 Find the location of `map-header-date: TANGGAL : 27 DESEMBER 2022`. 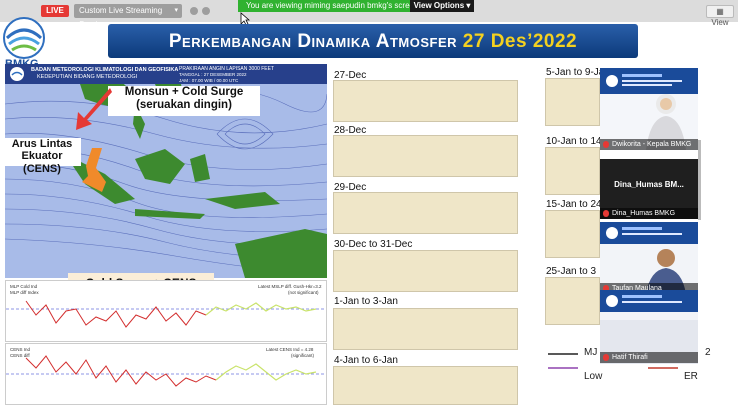

map-header-date: TANGGAL : 27 DESEMBER 2022 is located at coordinates (213, 74).